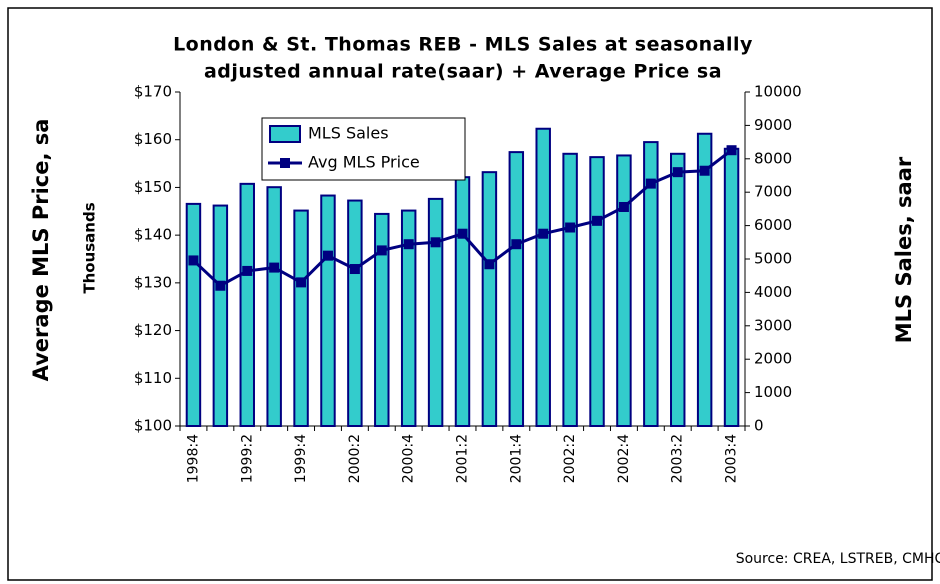  Describe the element at coordinates (364, 162) in the screenshot. I see `legend-label: Avg MLS Price` at that location.